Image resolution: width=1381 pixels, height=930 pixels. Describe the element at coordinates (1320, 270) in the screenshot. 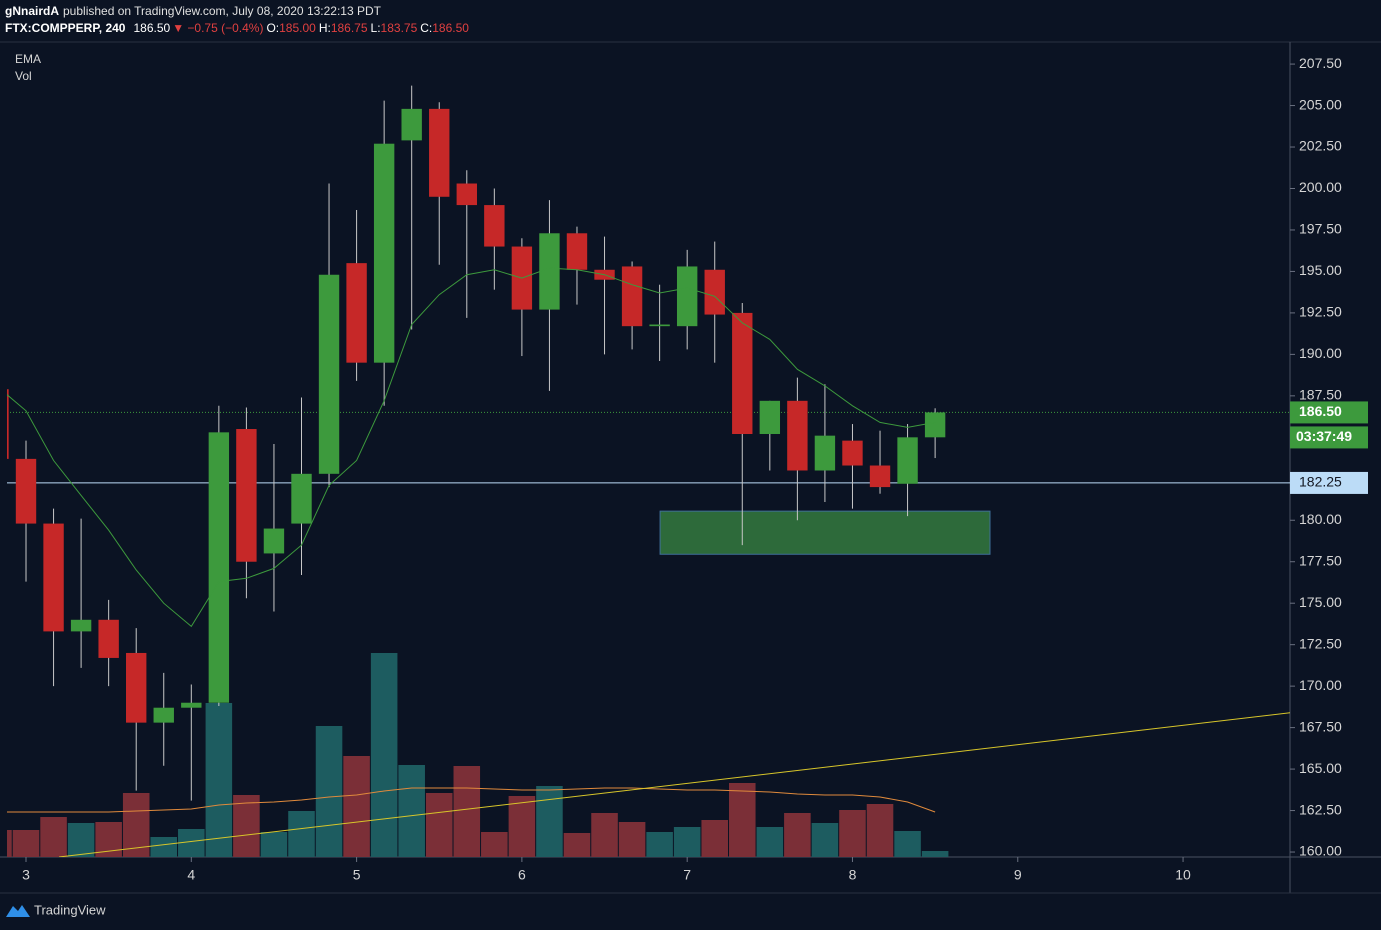

I see `y-tick-label: 195.00` at that location.